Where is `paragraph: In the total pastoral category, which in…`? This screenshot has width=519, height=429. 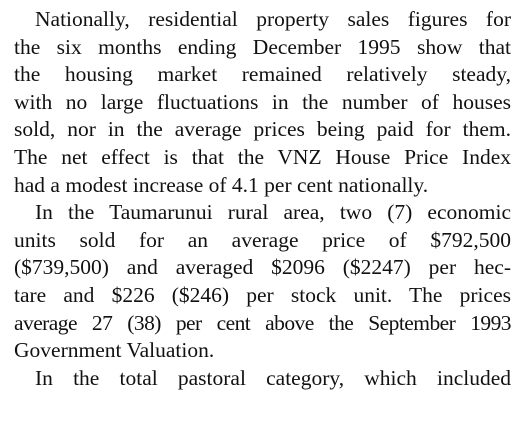 paragraph: In the total pastoral category, which in… is located at coordinates (262, 379).